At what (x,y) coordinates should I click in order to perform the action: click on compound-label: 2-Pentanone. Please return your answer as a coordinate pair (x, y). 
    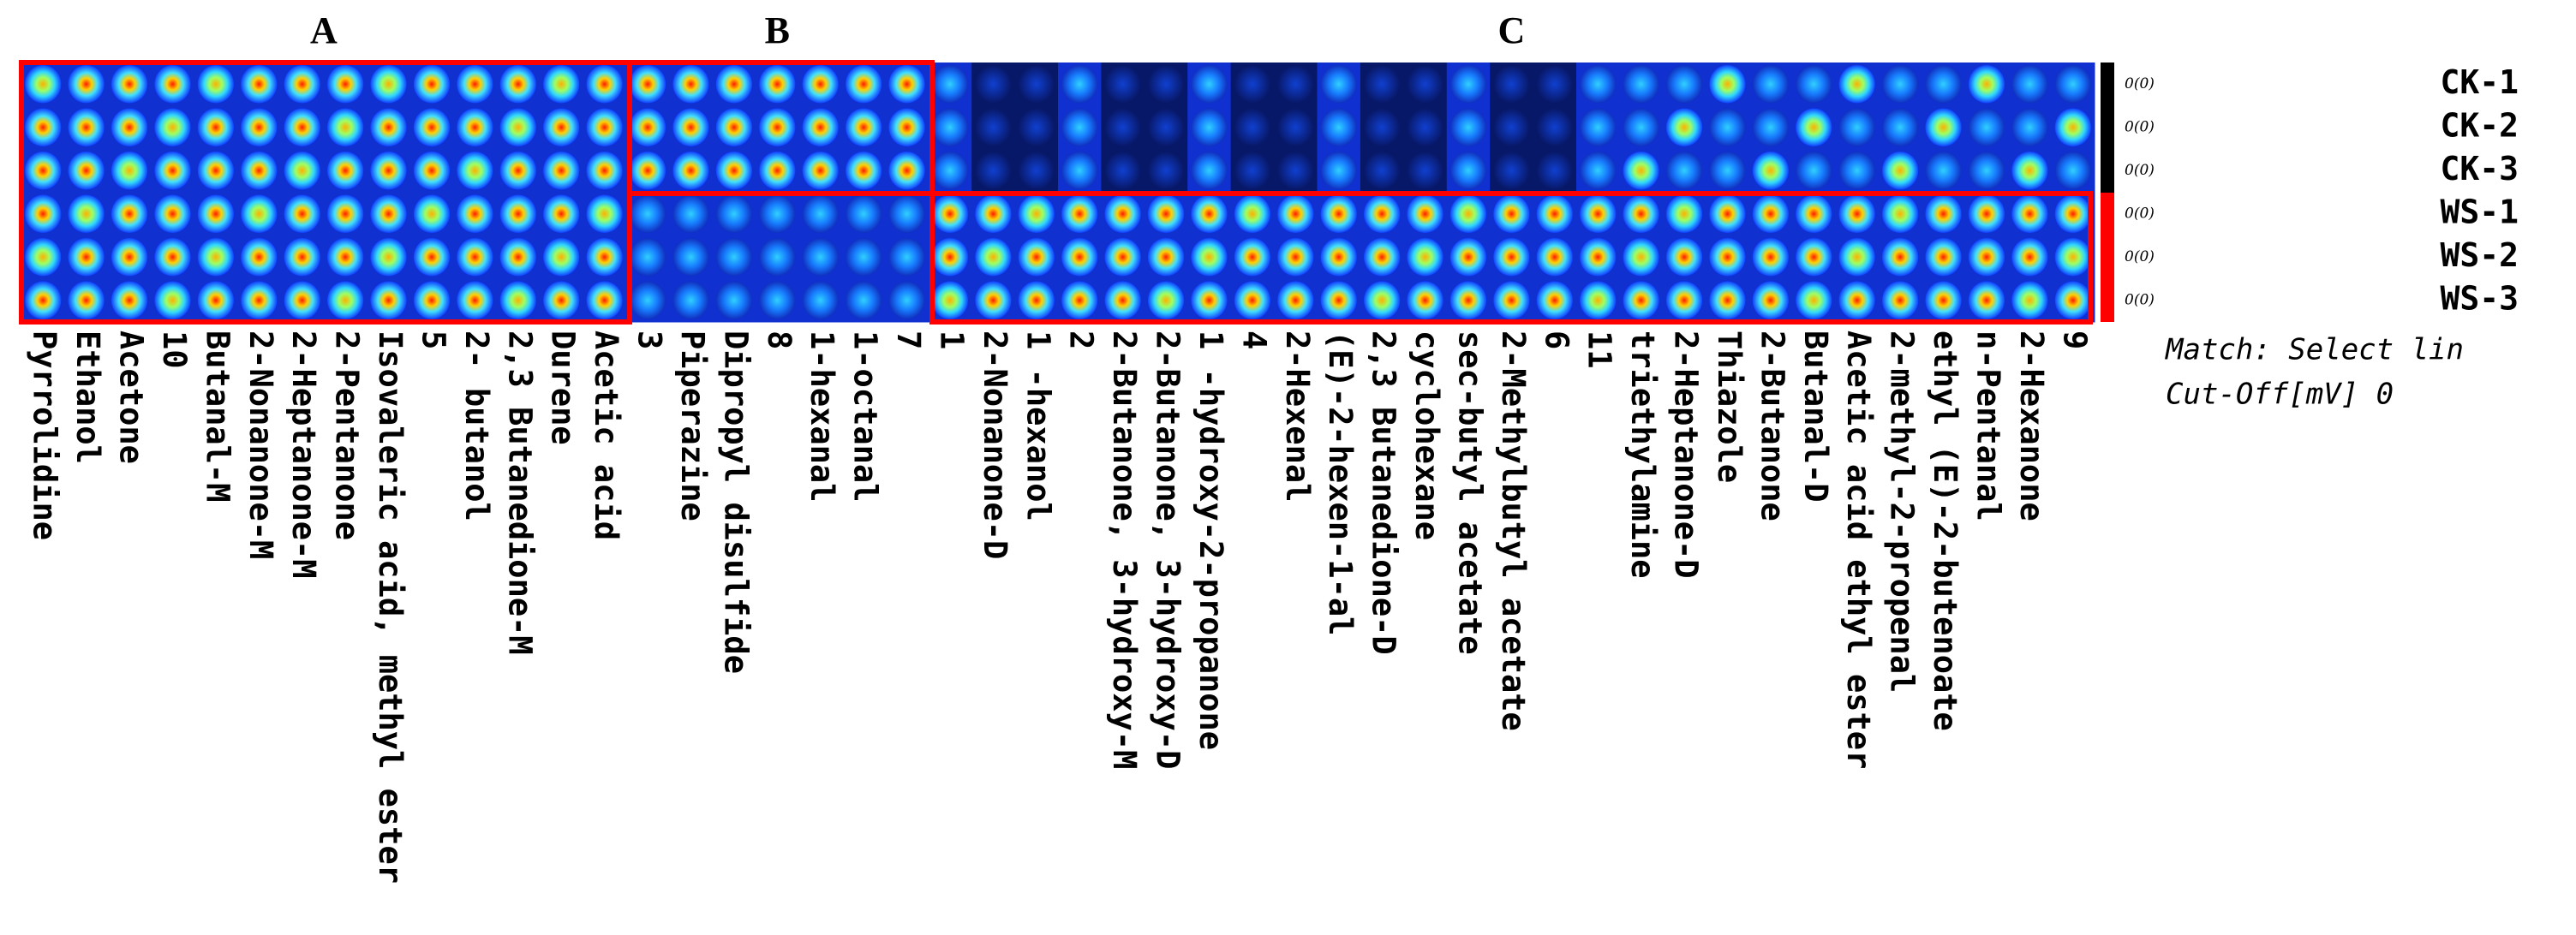
    Looking at the image, I should click on (347, 435).